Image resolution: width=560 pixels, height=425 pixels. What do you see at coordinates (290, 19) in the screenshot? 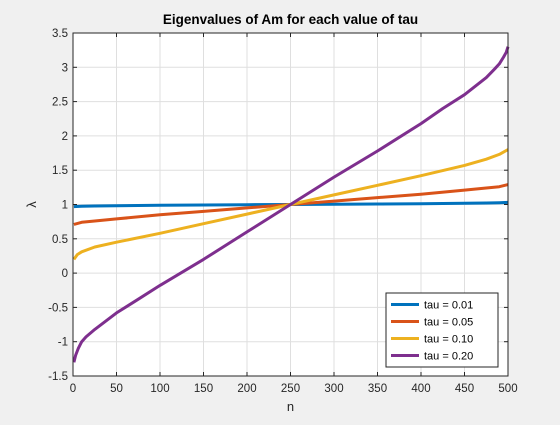
I see `chart-title: Eigenvalues of Am for each value of tau` at bounding box center [290, 19].